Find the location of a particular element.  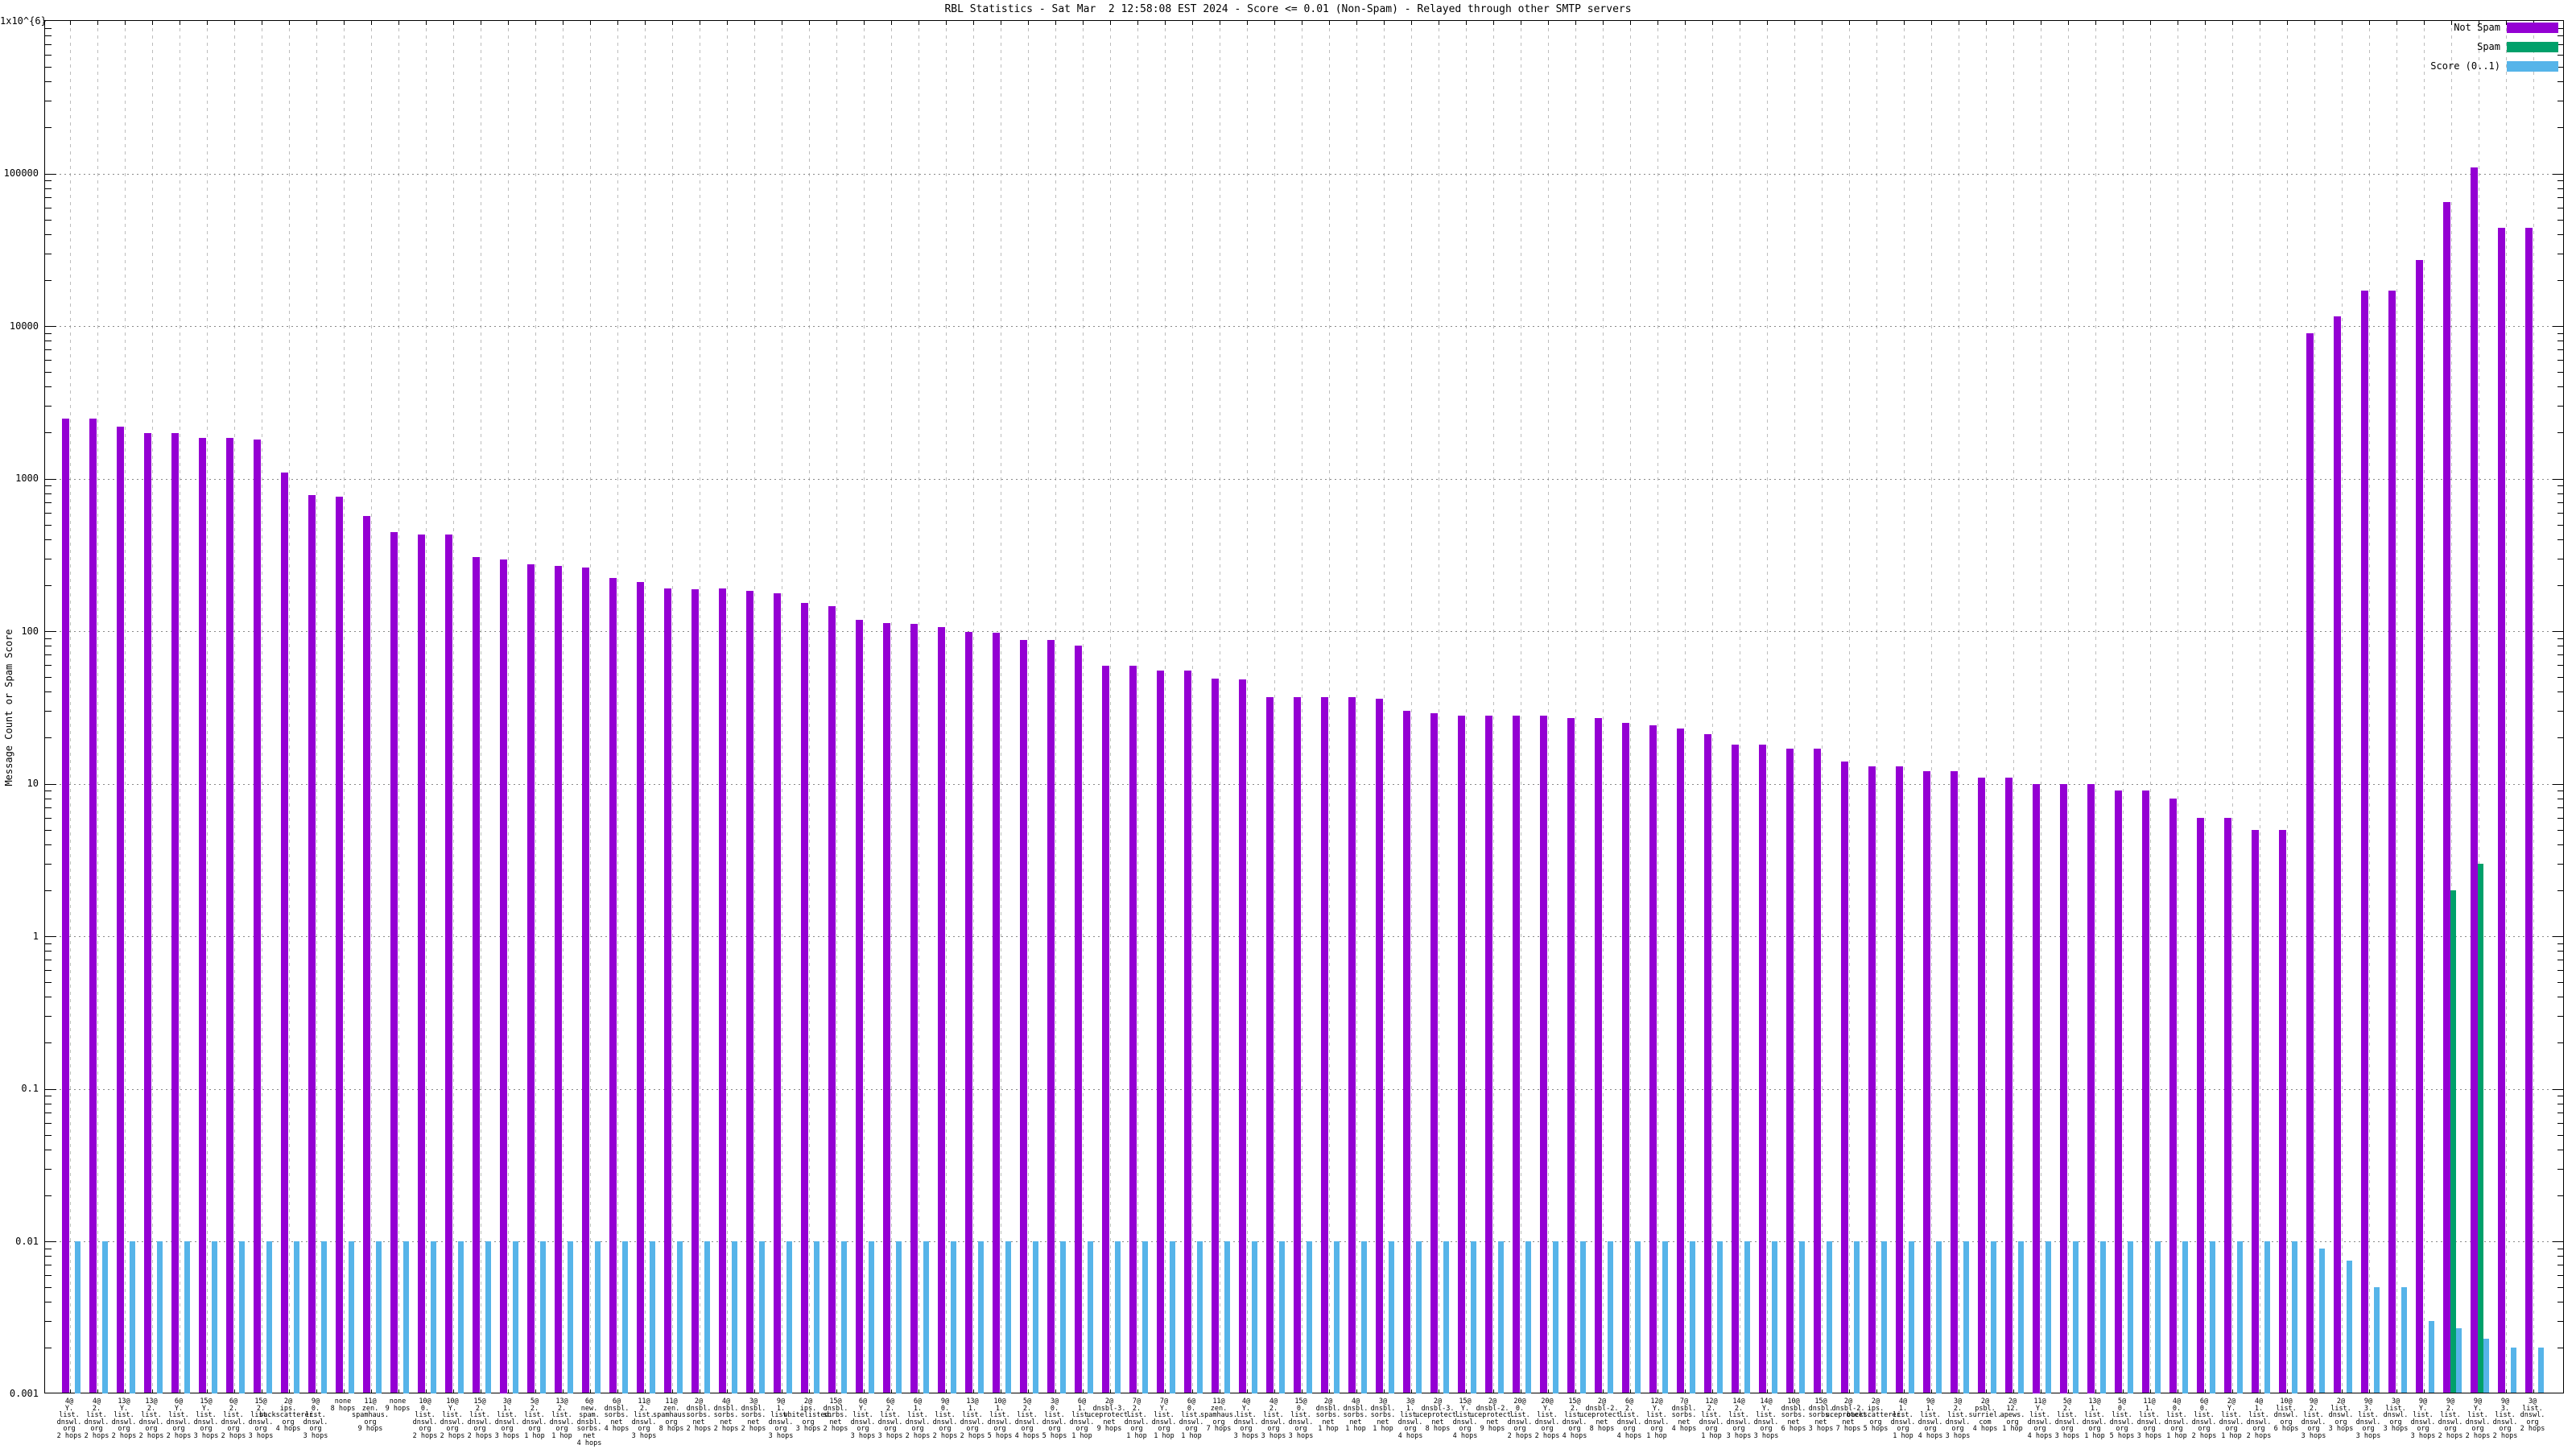

x-tick-label: 9@ 3. list. dnswl. org 2 hops is located at coordinates (2505, 1419).